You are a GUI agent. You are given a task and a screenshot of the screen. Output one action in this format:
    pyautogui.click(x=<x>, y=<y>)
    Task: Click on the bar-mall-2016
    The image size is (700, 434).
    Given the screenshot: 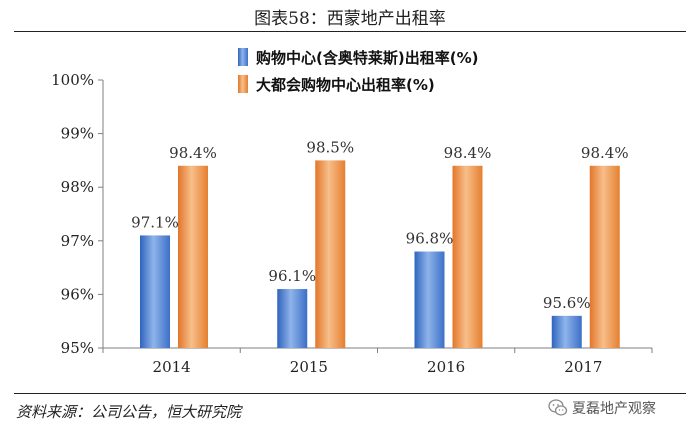 What is the action you would take?
    pyautogui.click(x=429, y=299)
    